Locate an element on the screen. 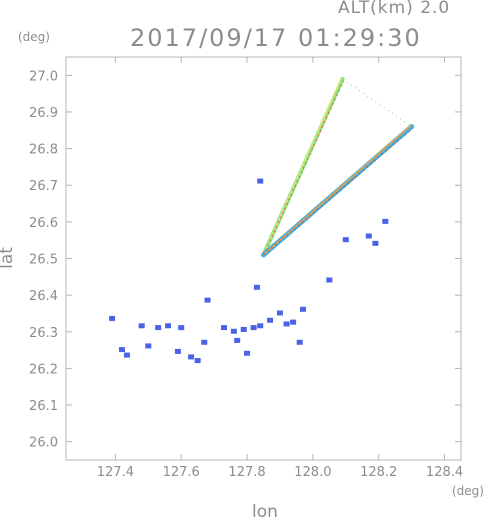 This screenshot has width=491, height=522. altitude-label: ALT(km) 2.0 is located at coordinates (394, 9).